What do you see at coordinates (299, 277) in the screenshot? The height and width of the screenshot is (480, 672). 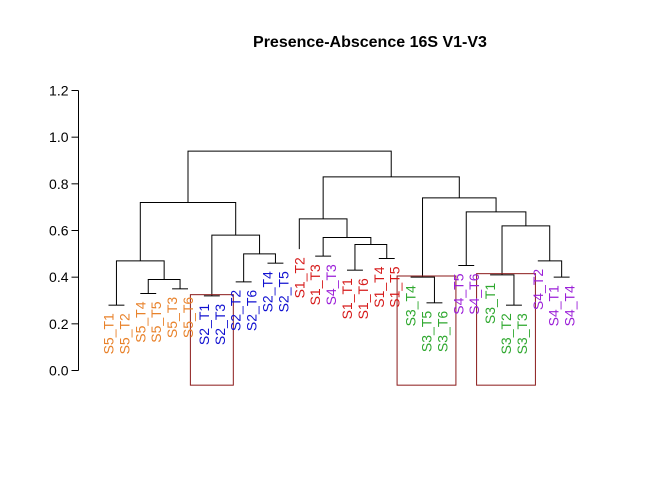 I see `leaf-label: S1_T2` at bounding box center [299, 277].